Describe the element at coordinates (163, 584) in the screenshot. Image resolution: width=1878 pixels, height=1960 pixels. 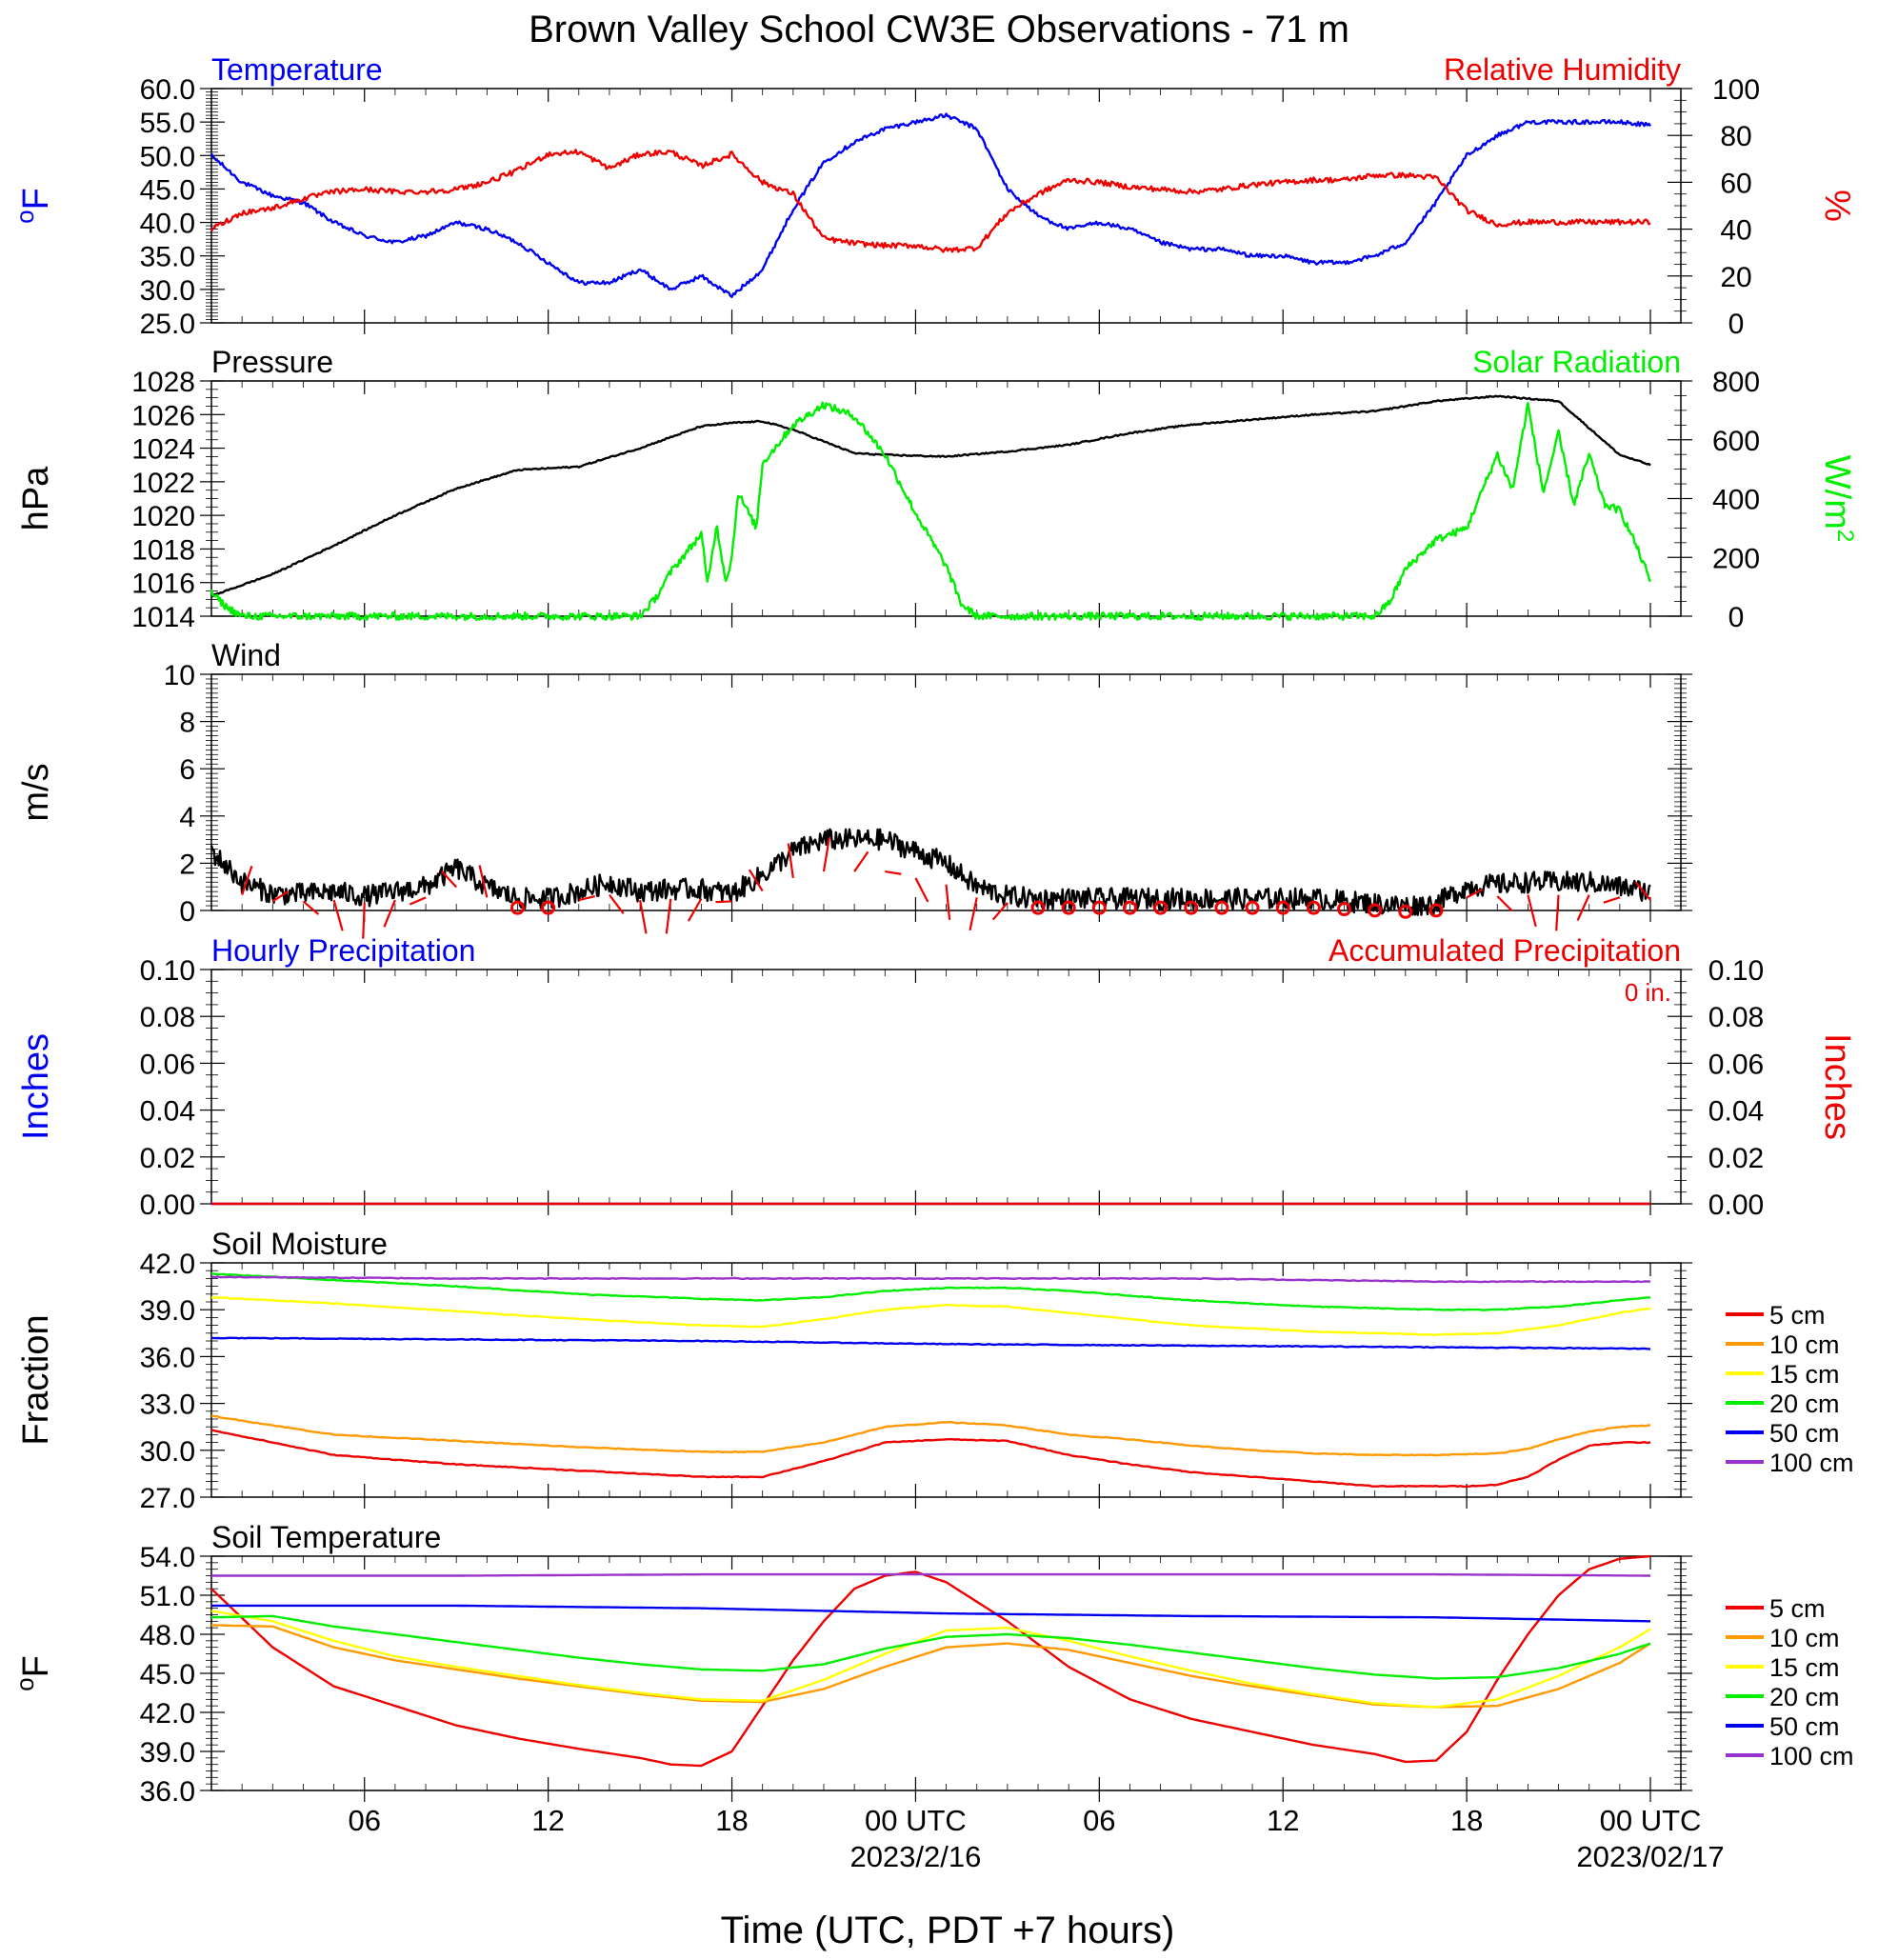
I see `y-tick-label: 1016` at that location.